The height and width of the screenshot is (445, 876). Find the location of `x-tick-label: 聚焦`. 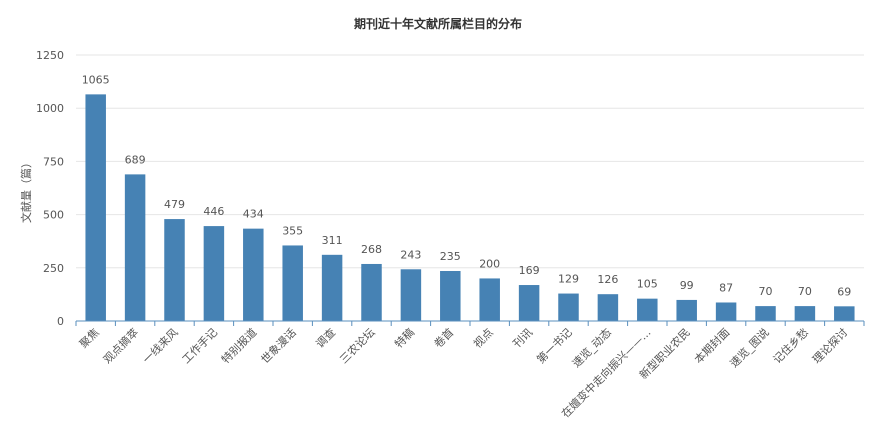

x-tick-label: 聚焦 is located at coordinates (89, 338).